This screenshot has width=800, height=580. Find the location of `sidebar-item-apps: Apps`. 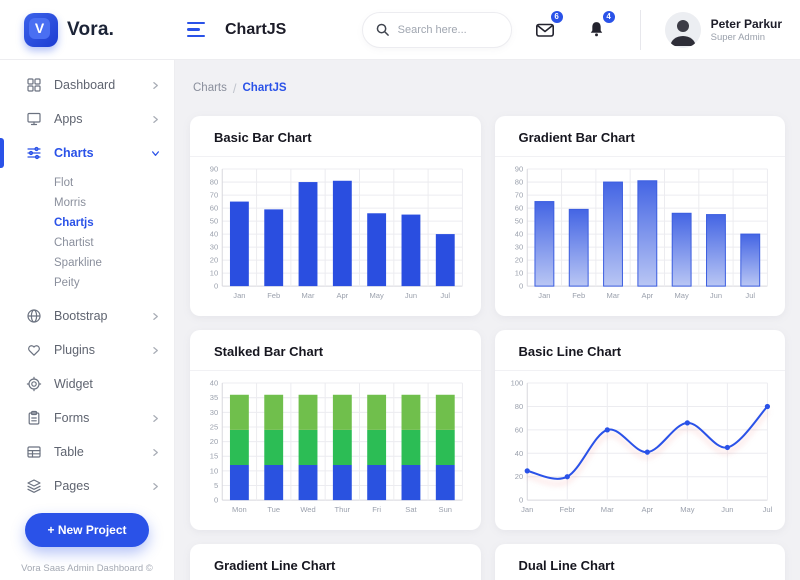

sidebar-item-apps: Apps is located at coordinates (87, 119).